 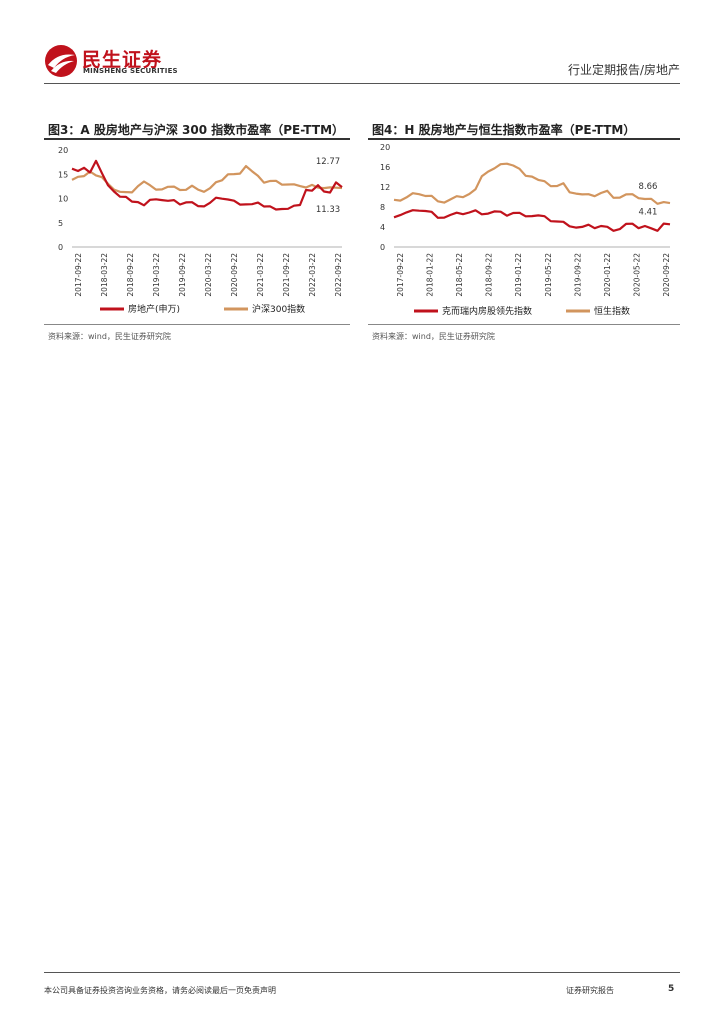 I want to click on x-tick-label: 2018-03-22, so click(x=104, y=275).